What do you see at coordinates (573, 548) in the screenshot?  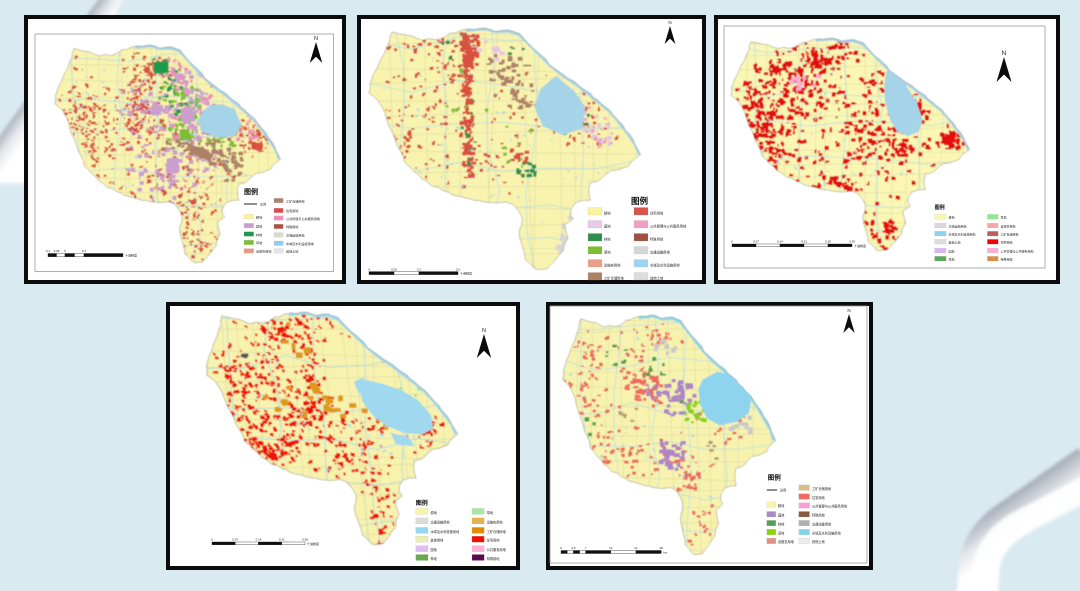 I see `svg-text: 3.5` at bounding box center [573, 548].